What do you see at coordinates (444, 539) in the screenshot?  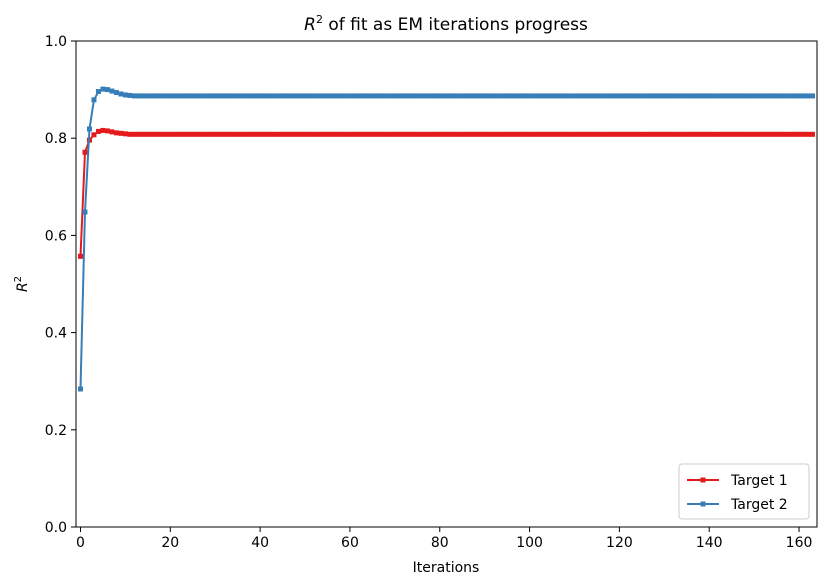 I see `x-axis: 0 20 40 60 80 100 120 140 160` at bounding box center [444, 539].